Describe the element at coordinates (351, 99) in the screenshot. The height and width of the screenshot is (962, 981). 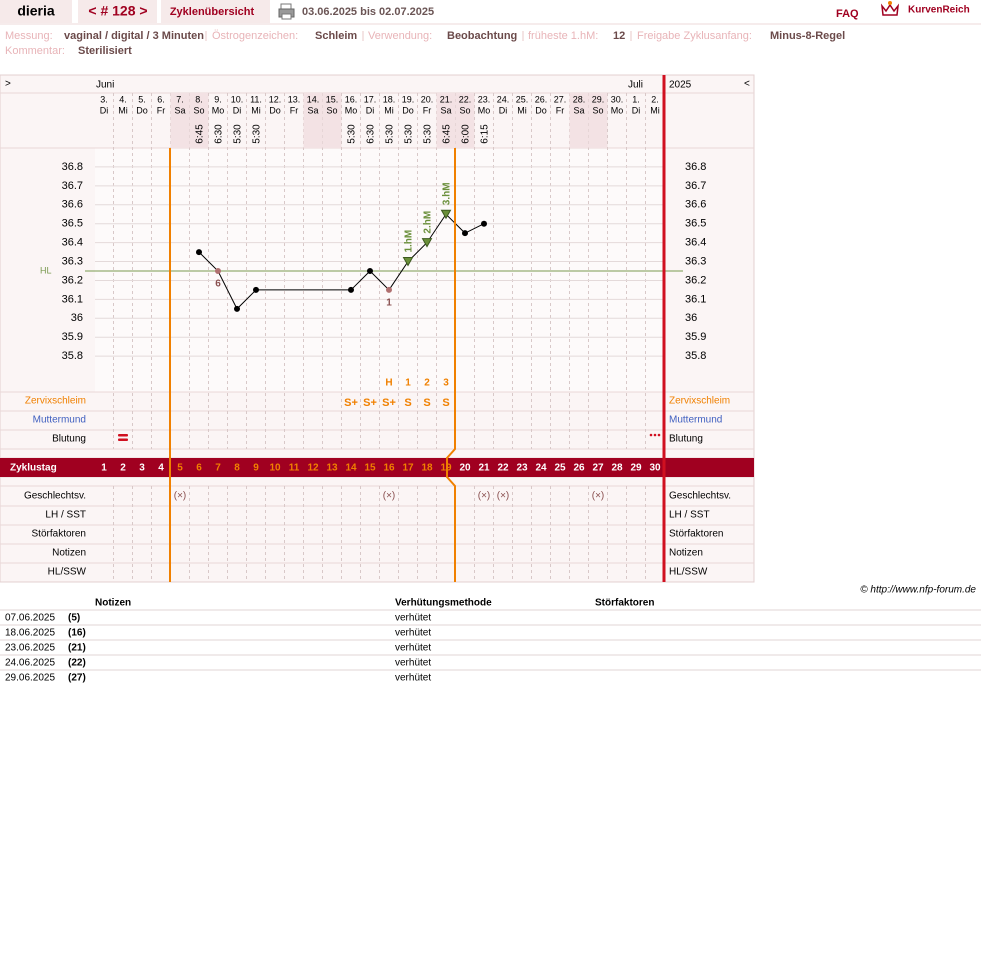
I see `date-label: 16.` at that location.